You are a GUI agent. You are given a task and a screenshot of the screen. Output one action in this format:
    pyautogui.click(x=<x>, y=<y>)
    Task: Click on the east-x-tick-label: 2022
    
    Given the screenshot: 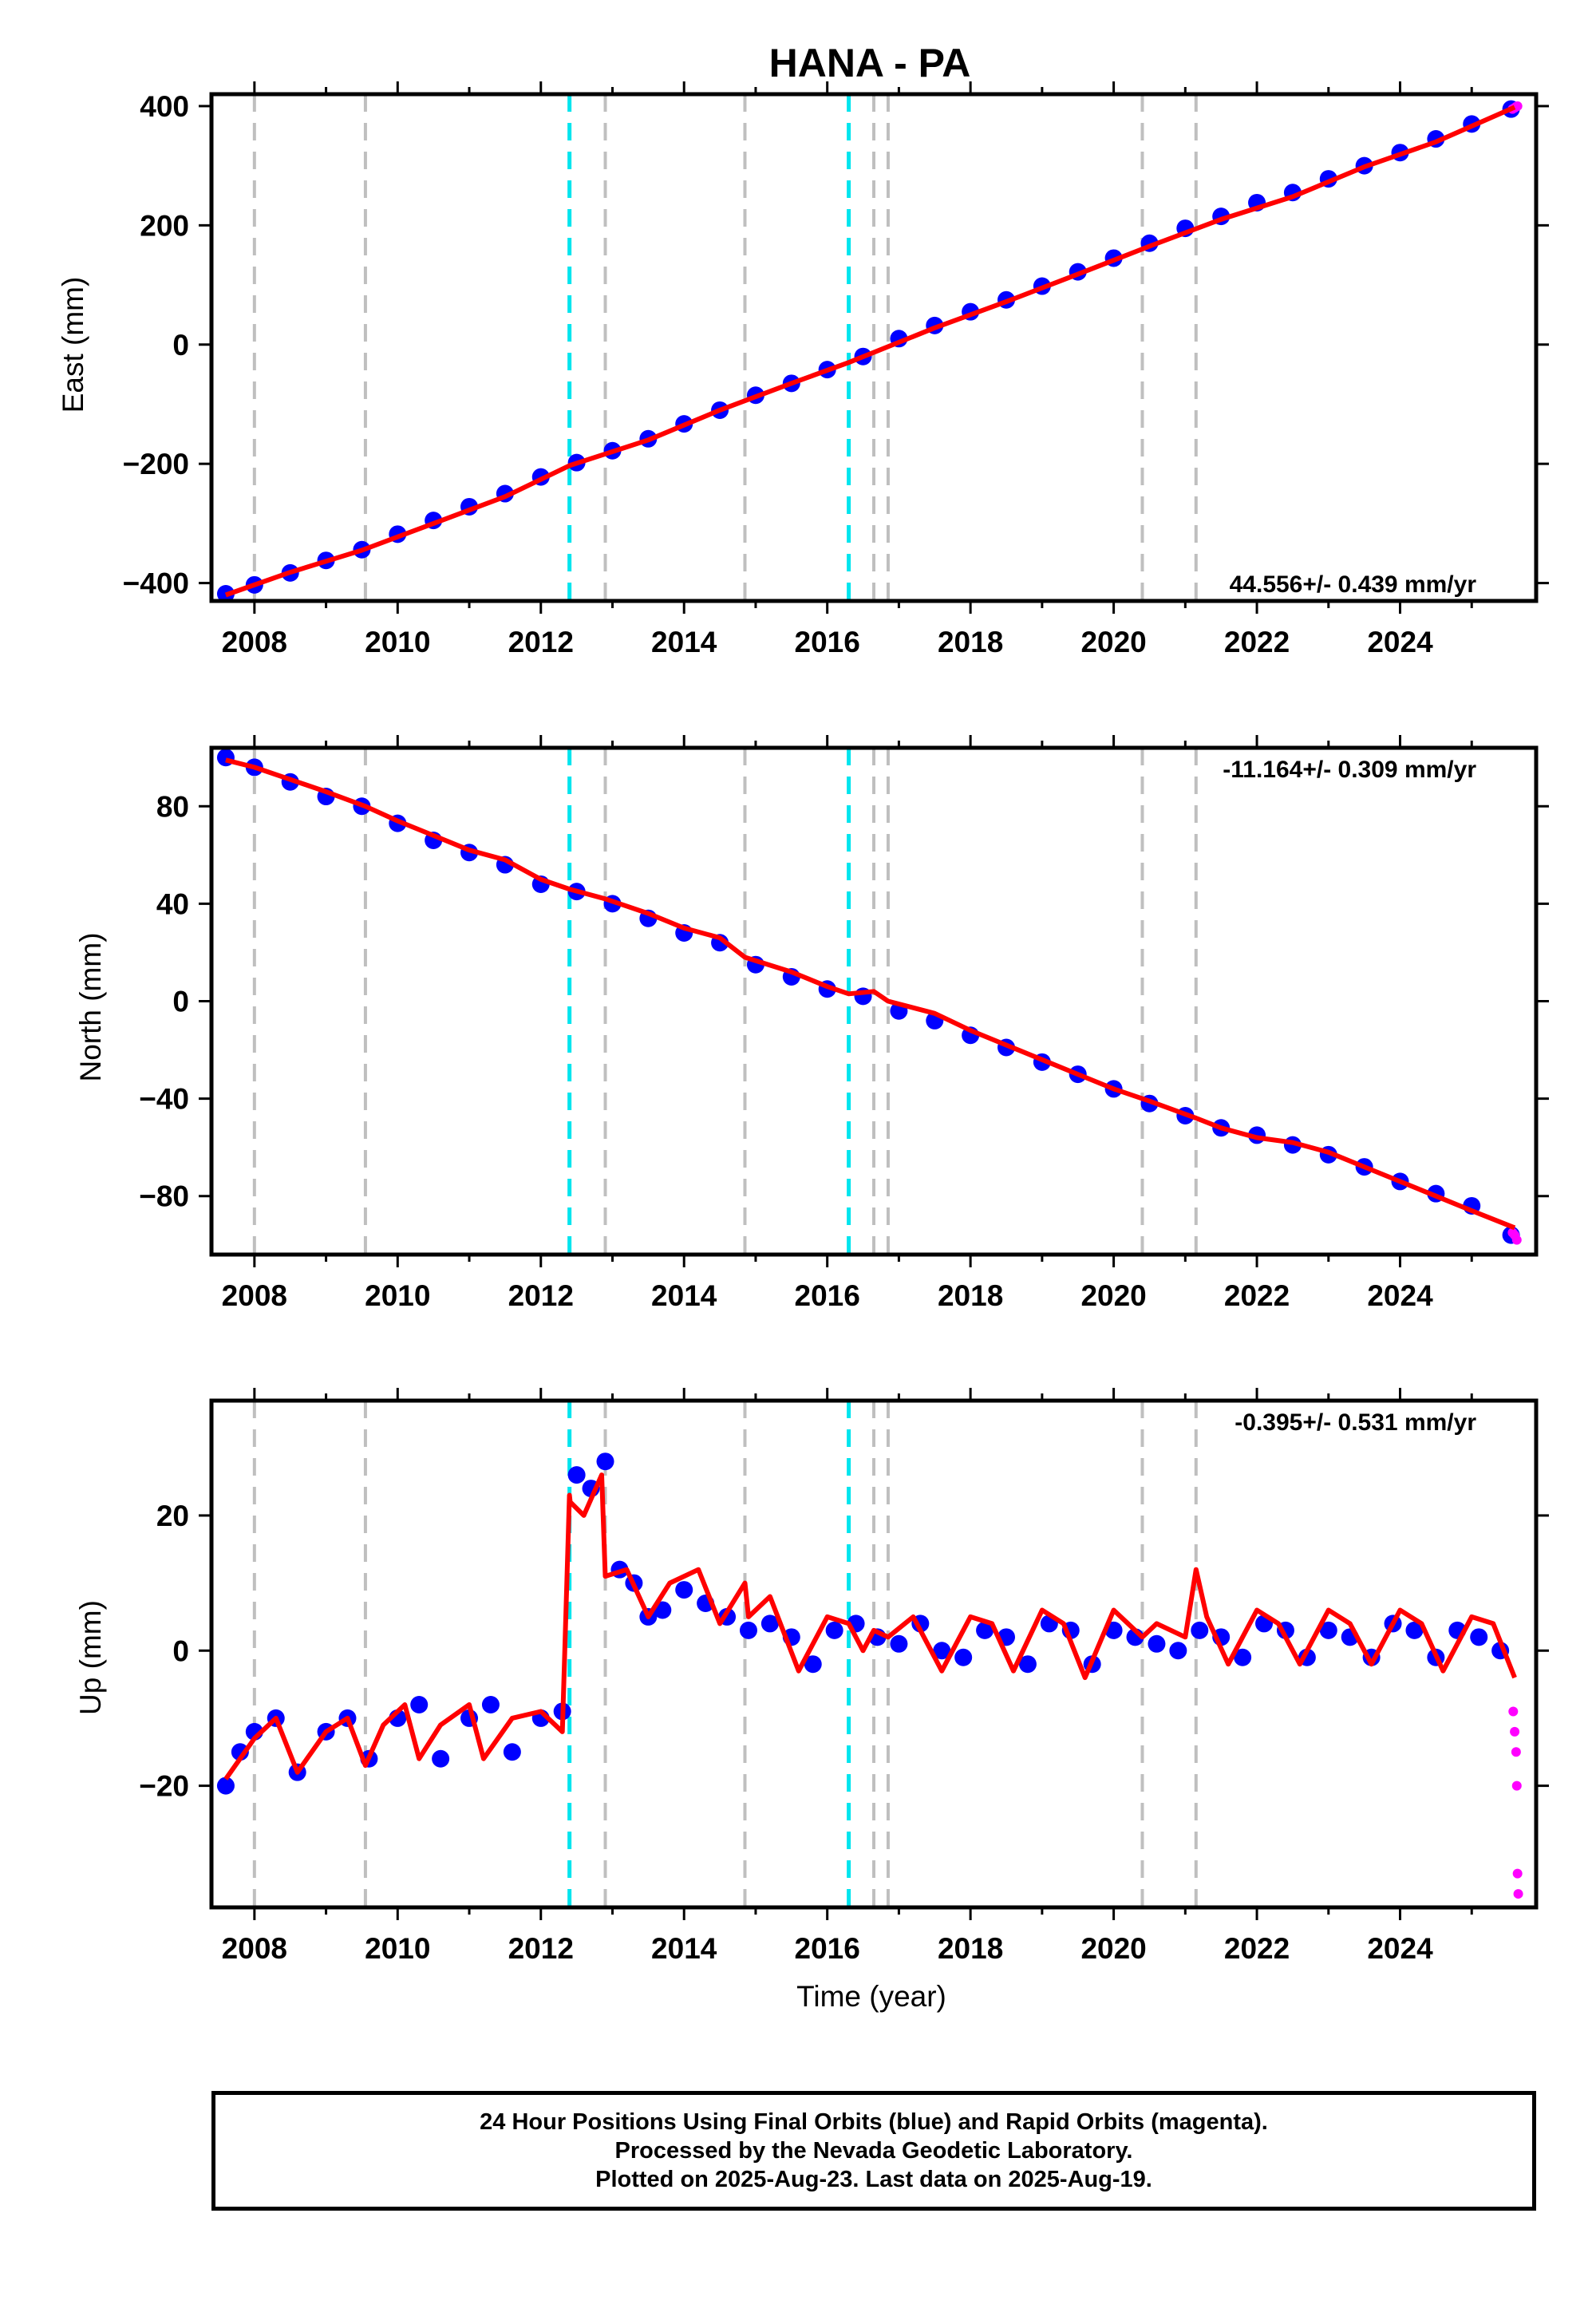 What is the action you would take?
    pyautogui.click(x=1257, y=642)
    